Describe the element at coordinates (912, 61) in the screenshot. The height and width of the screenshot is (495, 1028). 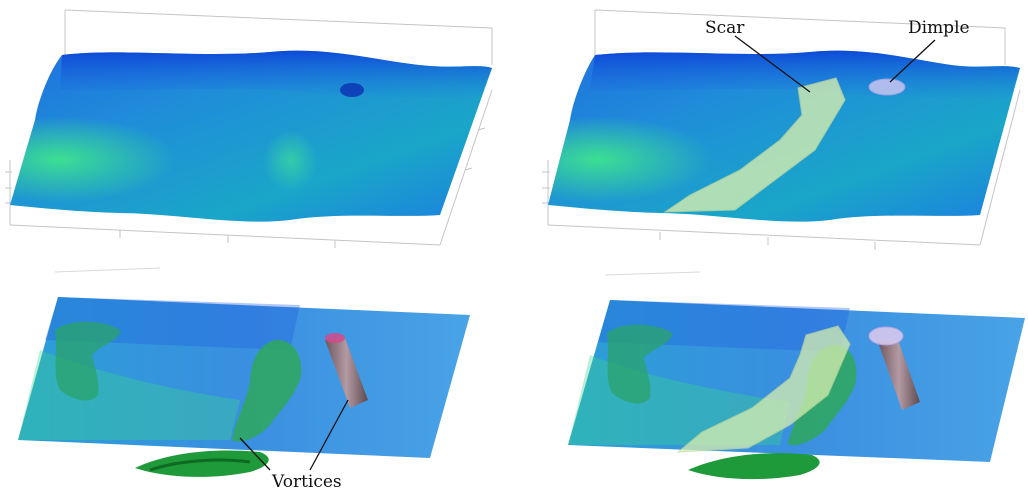
I see `dimple-leader` at that location.